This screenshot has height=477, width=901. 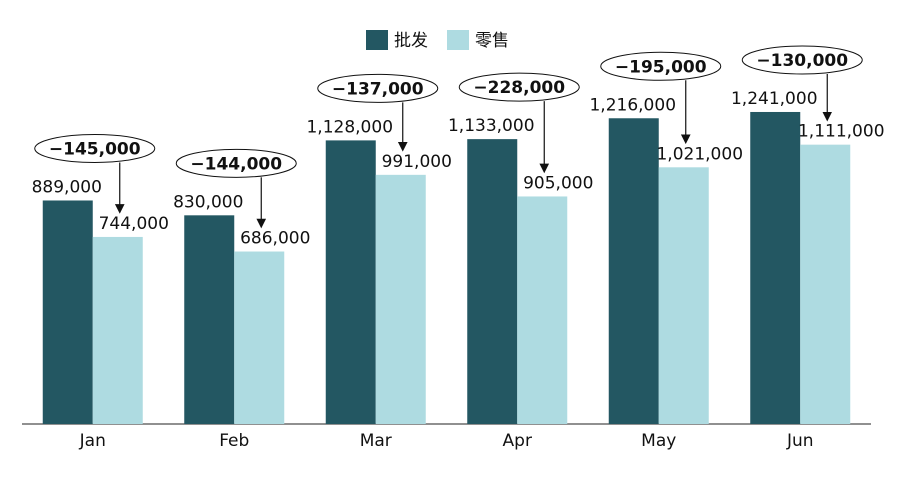 What do you see at coordinates (234, 441) in the screenshot?
I see `x-tick-label: Feb` at bounding box center [234, 441].